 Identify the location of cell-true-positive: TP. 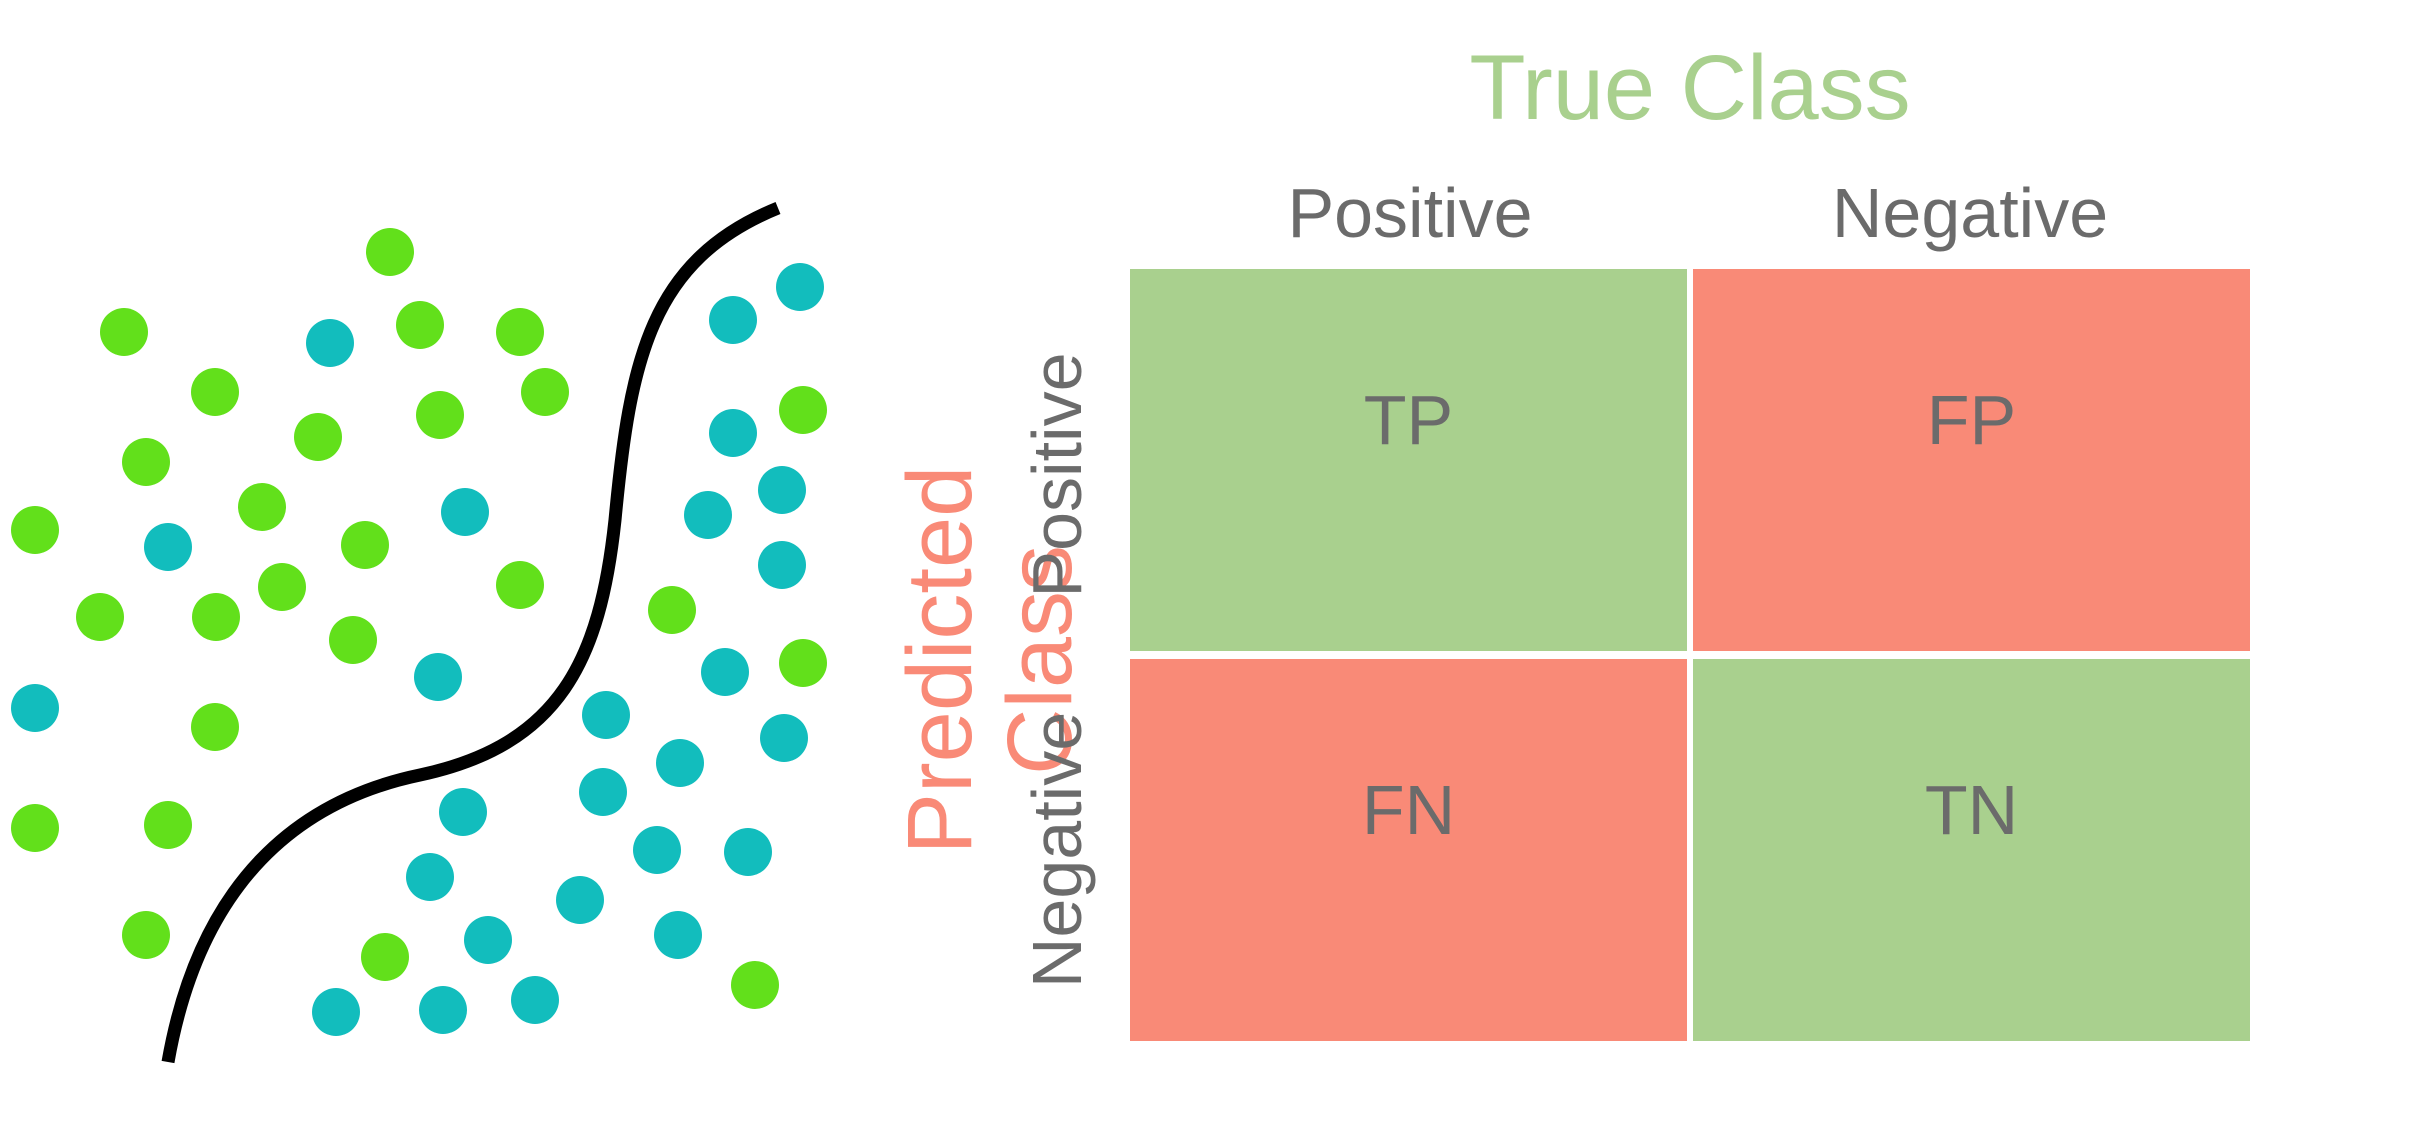
(1408, 460).